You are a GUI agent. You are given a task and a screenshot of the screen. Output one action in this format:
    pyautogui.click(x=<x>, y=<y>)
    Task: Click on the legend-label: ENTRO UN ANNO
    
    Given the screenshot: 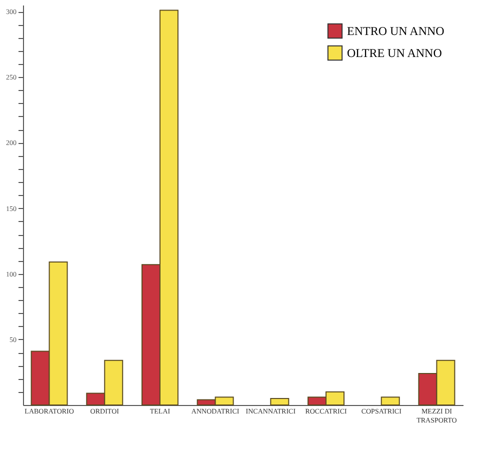 What is the action you would take?
    pyautogui.click(x=396, y=31)
    